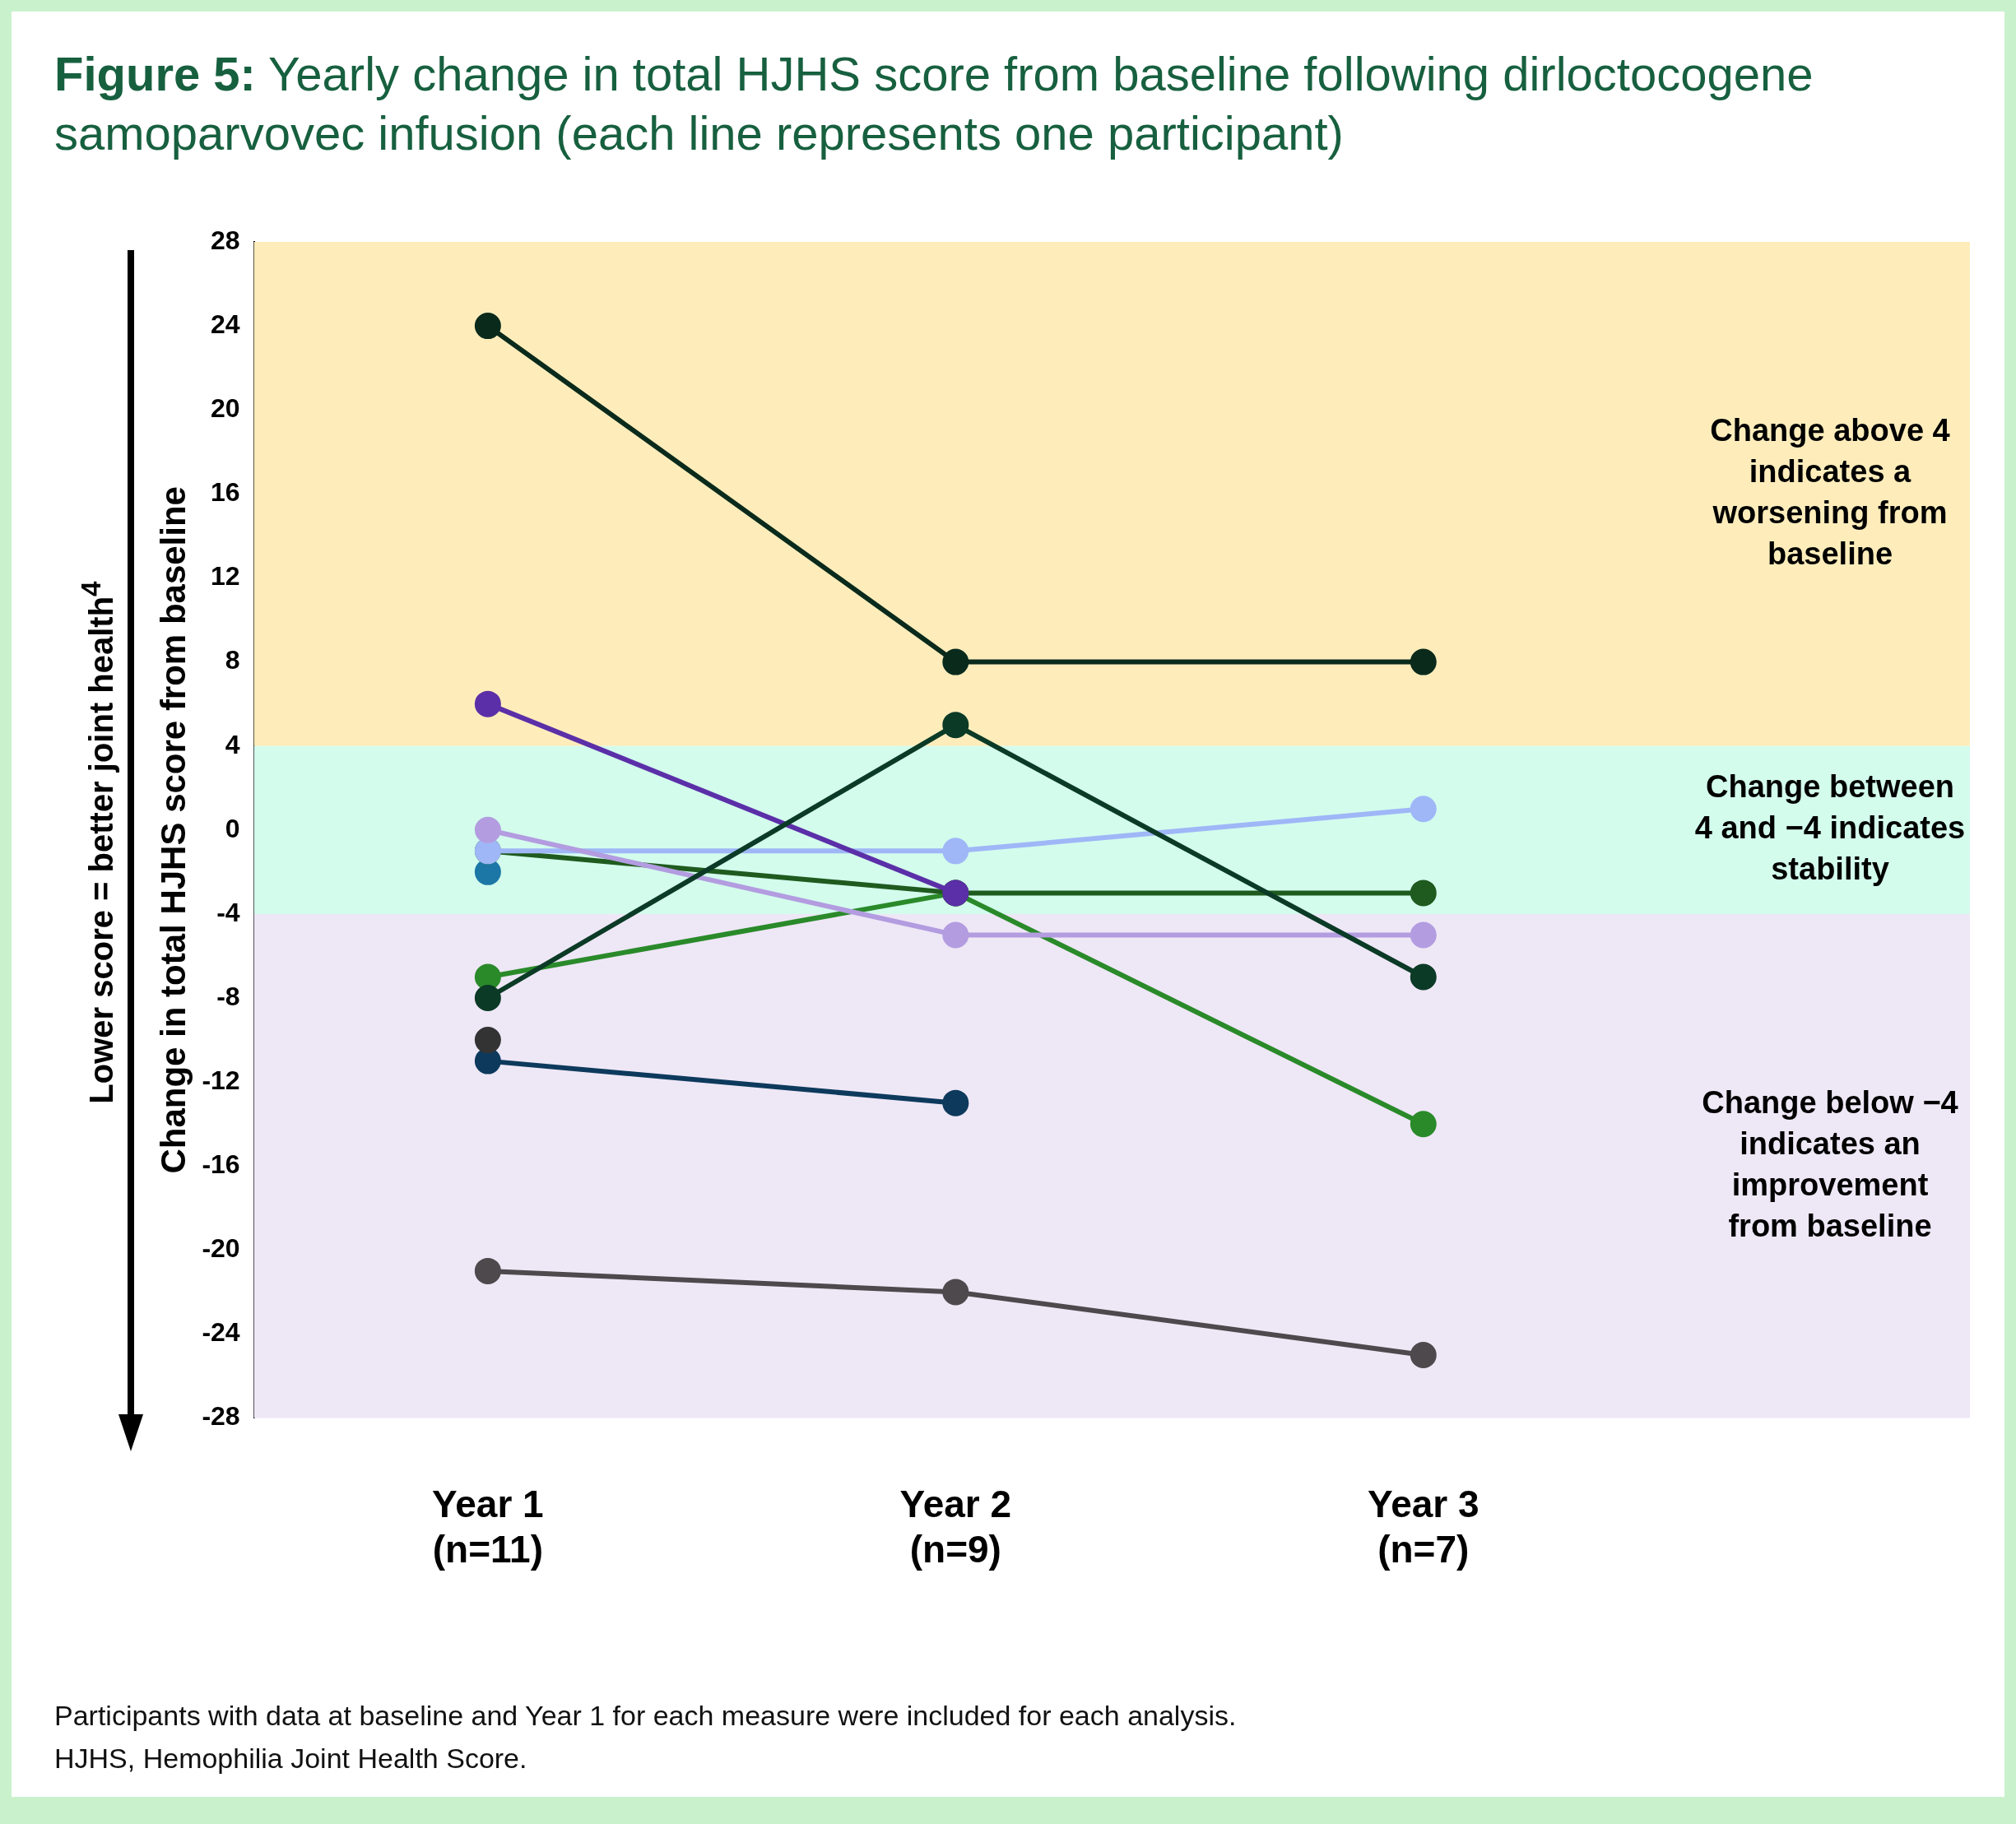  Describe the element at coordinates (173, 830) in the screenshot. I see `y-axis-title: Change in total HJHS score from baseline` at that location.